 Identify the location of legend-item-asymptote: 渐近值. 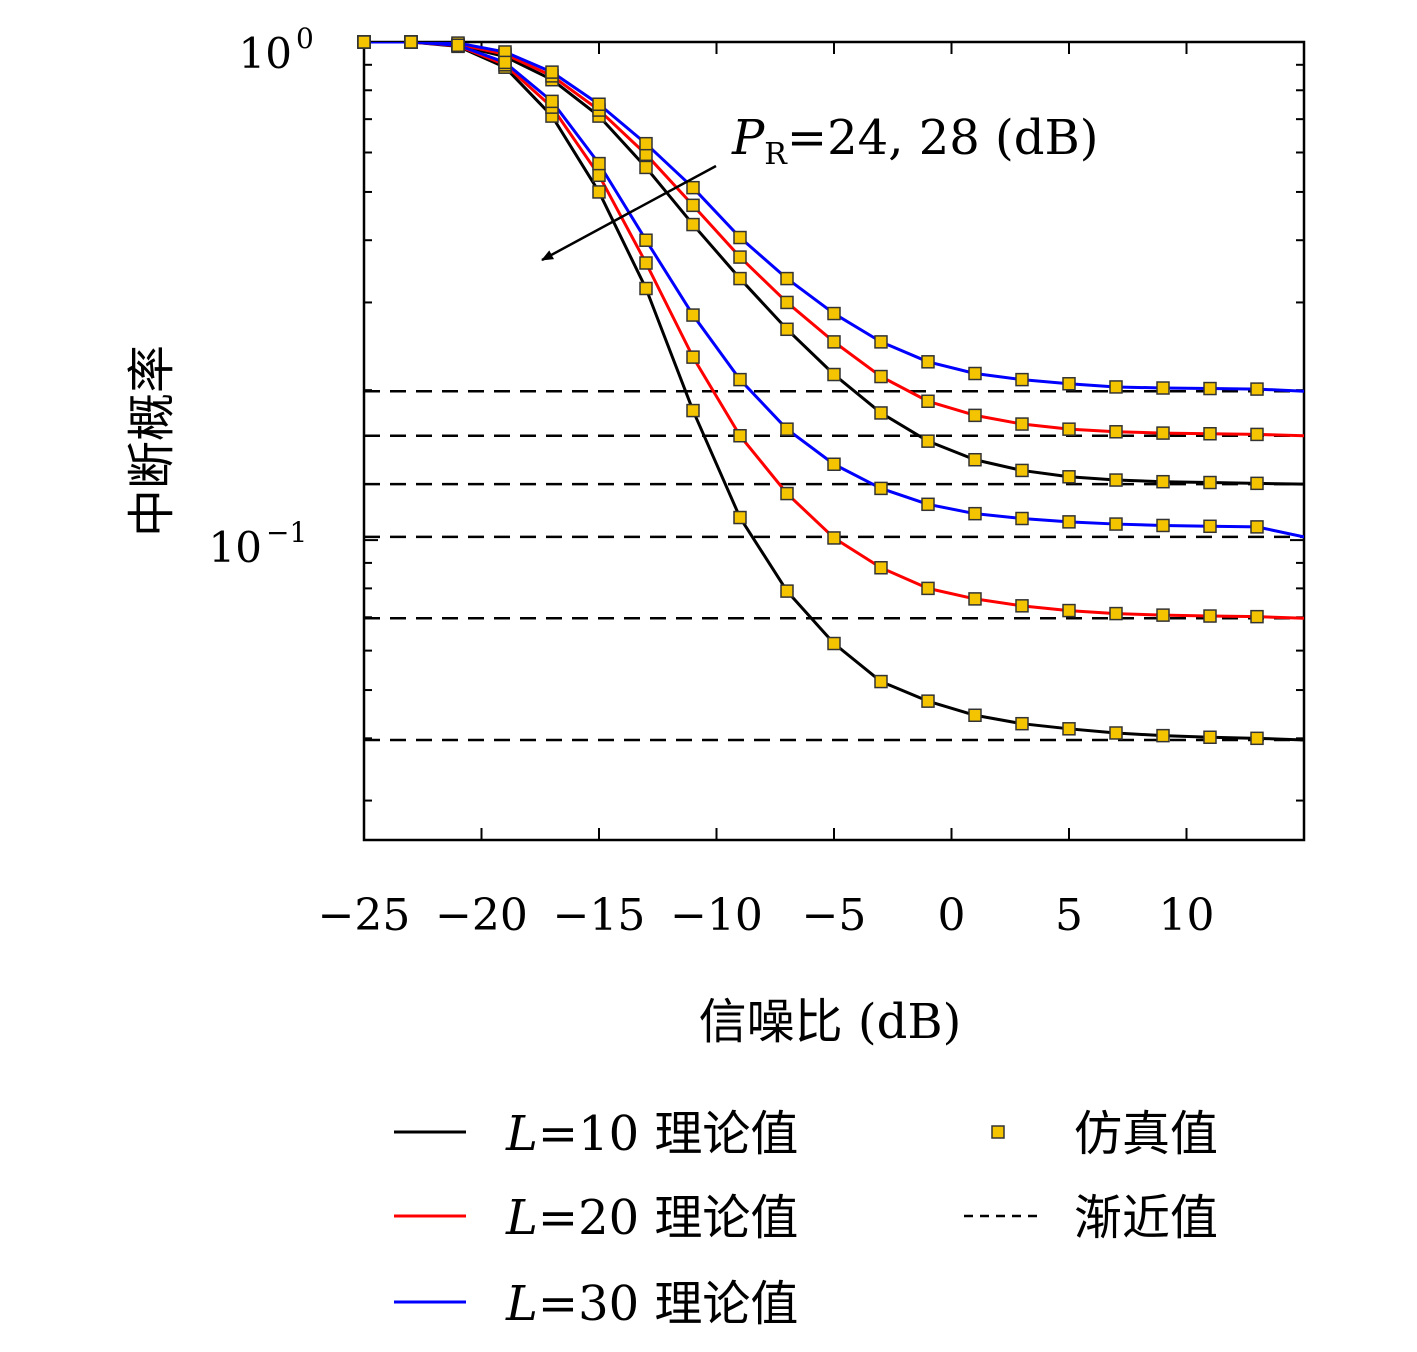
(1091, 1218).